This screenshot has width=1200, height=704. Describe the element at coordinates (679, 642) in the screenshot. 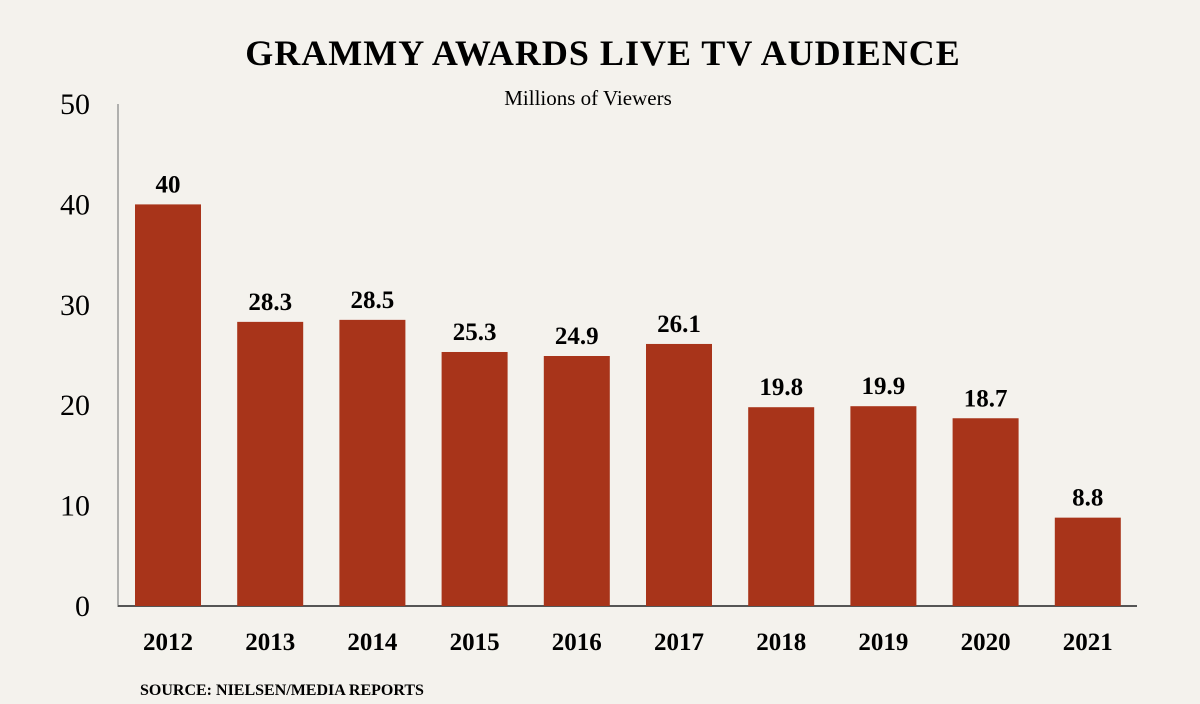

I see `x-tick-label: 2017` at that location.